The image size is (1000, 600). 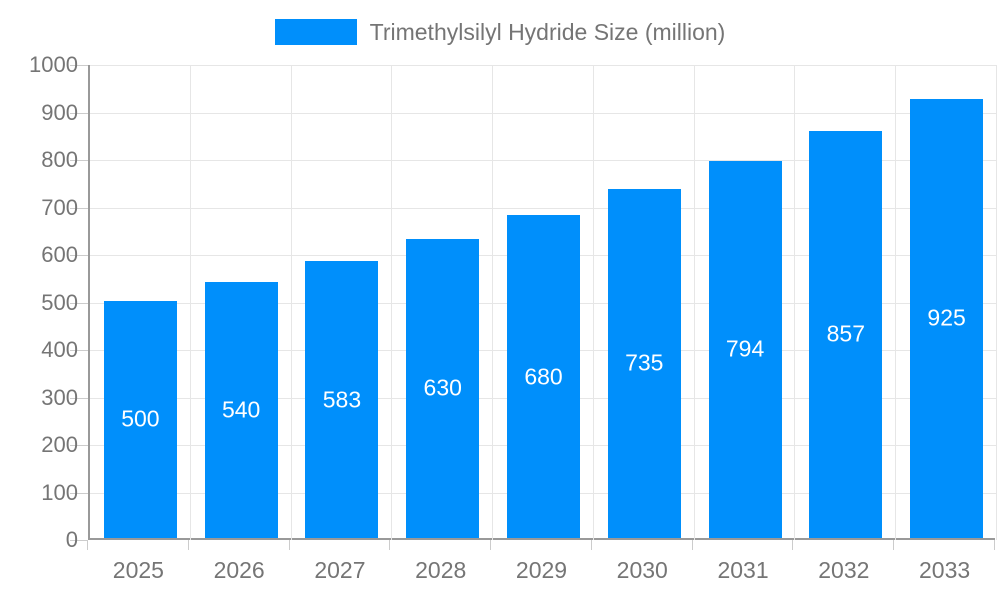 I want to click on bar-value-label: 630, so click(x=442, y=387).